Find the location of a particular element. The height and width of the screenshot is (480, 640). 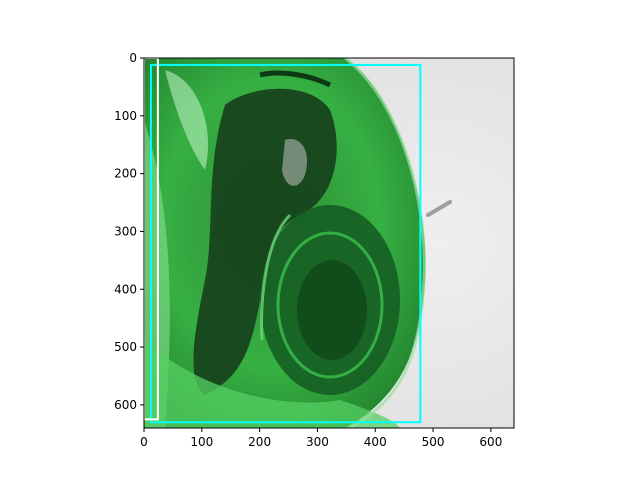

y-tick-label: 400 is located at coordinates (125, 289).